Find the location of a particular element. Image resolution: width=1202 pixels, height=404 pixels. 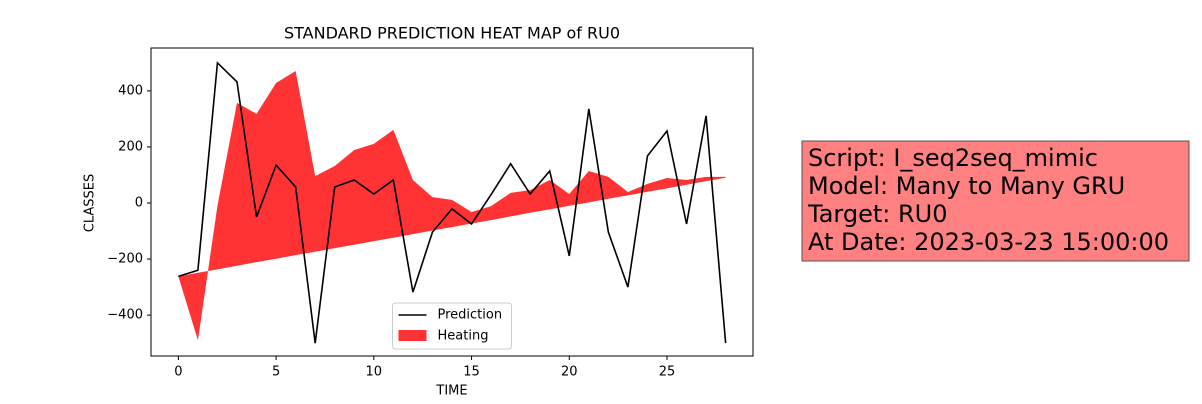

y-tick-label: −400 is located at coordinates (125, 315).